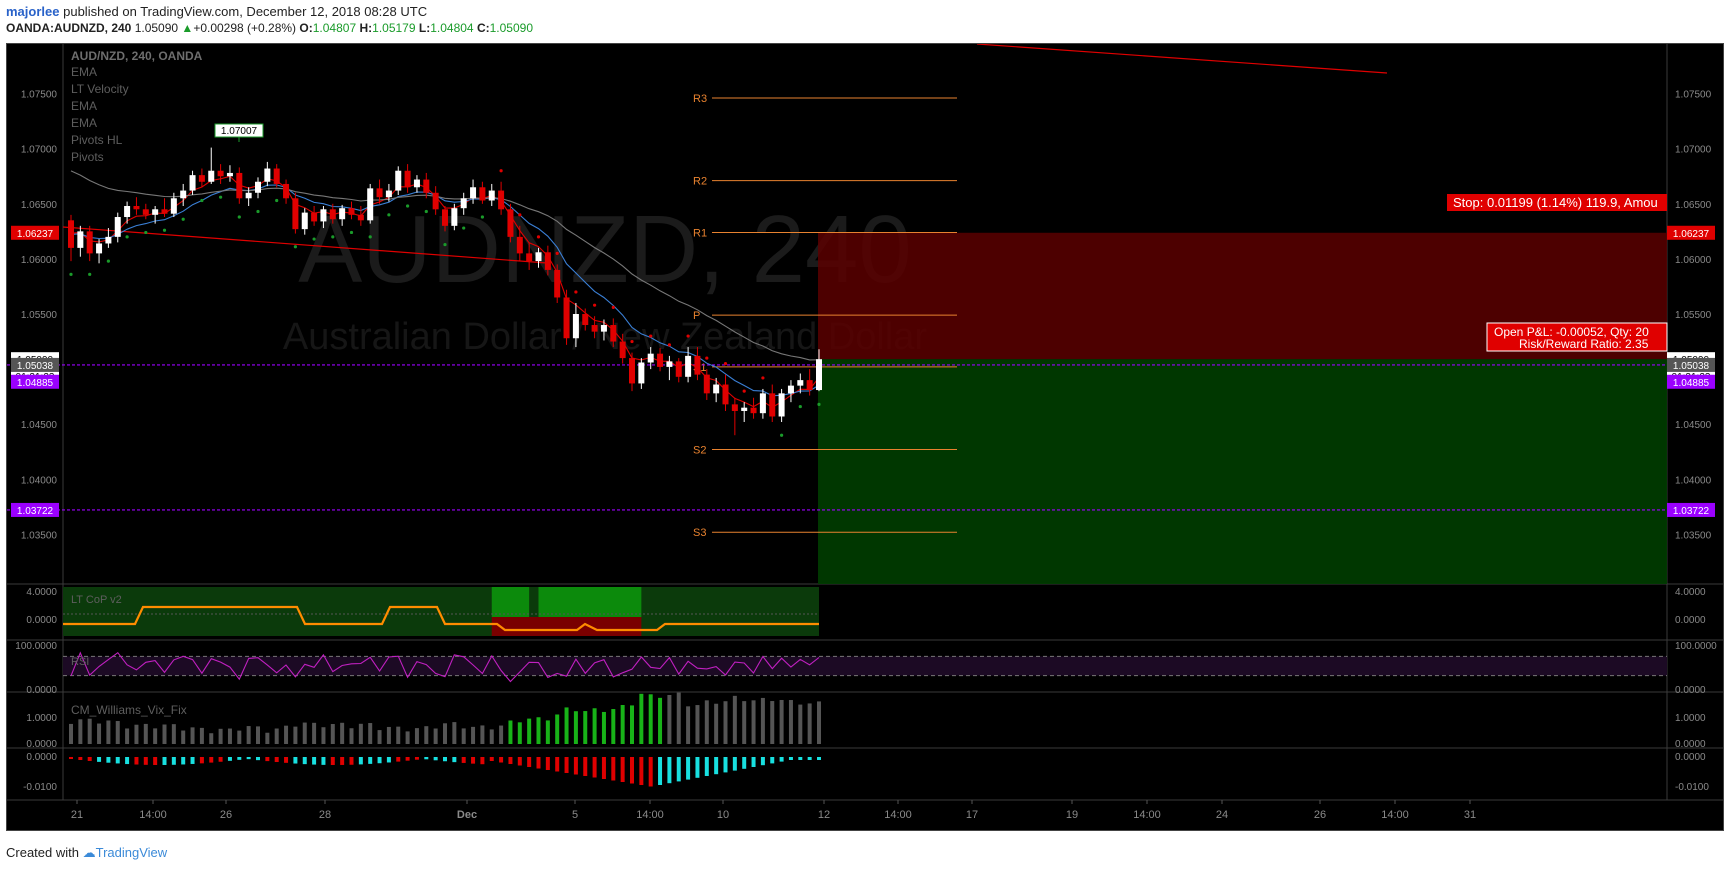  I want to click on x-tick-label: 14:00, so click(153, 815).